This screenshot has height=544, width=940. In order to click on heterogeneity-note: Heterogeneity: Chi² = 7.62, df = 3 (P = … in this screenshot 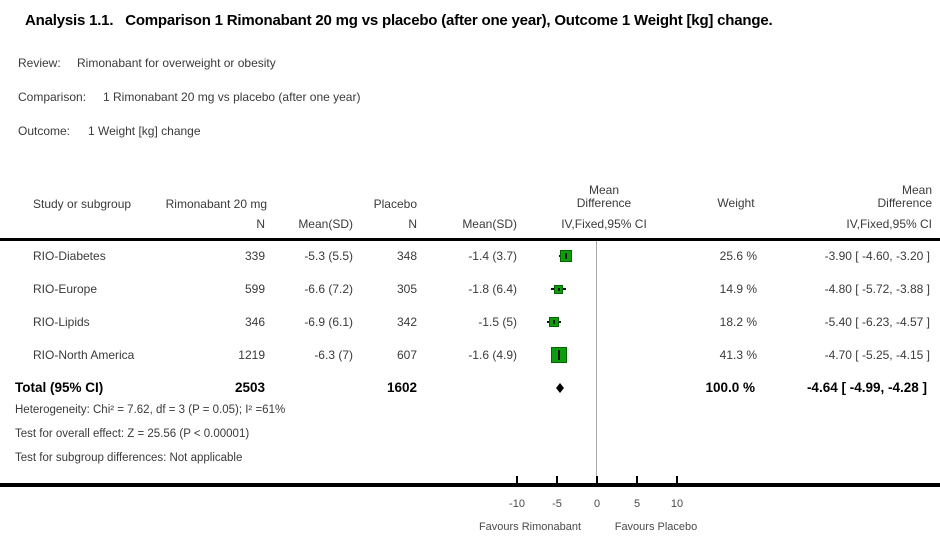, I will do `click(150, 410)`.